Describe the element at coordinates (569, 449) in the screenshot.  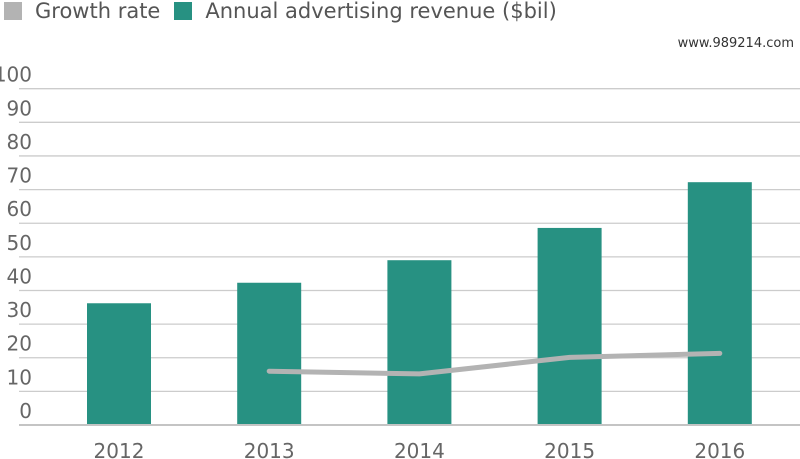
I see `x-tick-label: 2015` at that location.